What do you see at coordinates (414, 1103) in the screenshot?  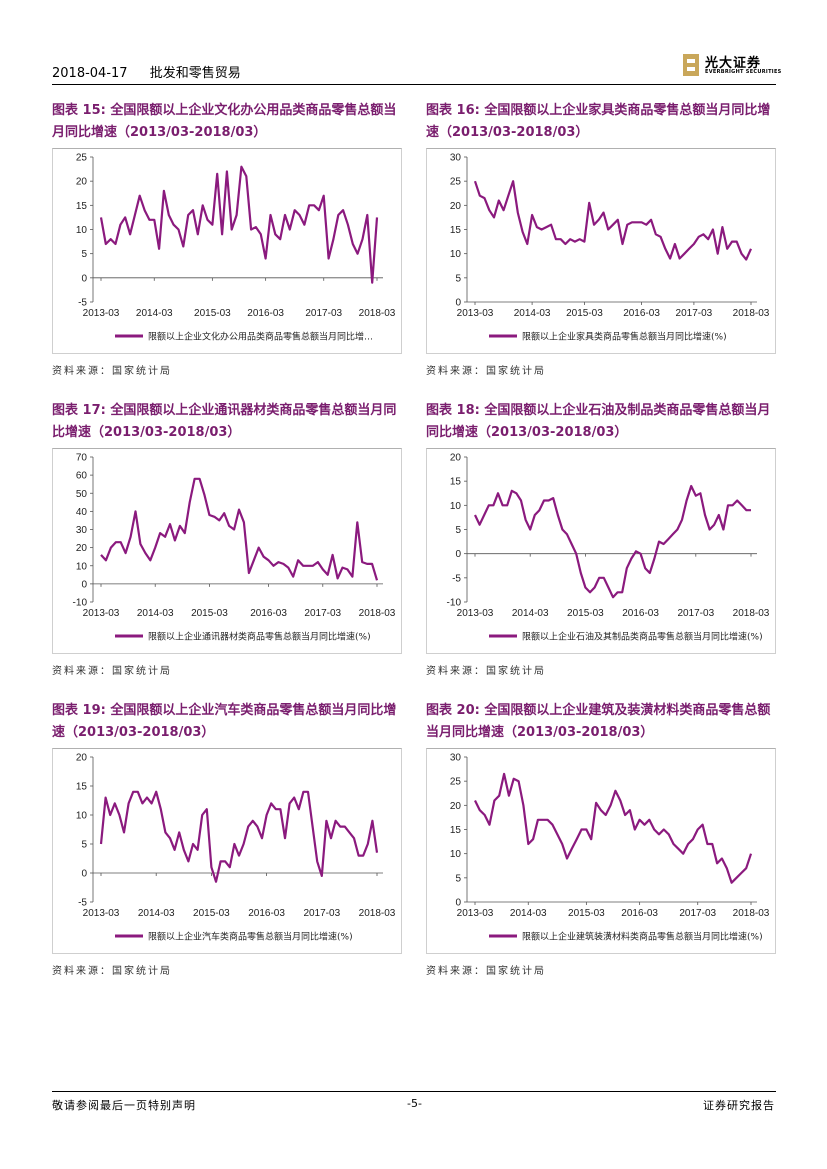 I see `page-number: -5-` at bounding box center [414, 1103].